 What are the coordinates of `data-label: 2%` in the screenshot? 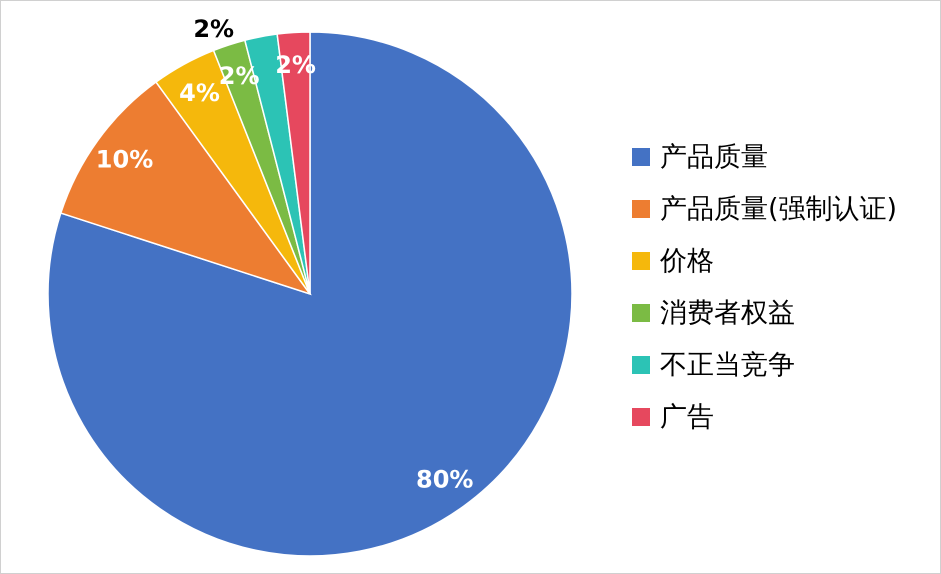 It's located at (213, 28).